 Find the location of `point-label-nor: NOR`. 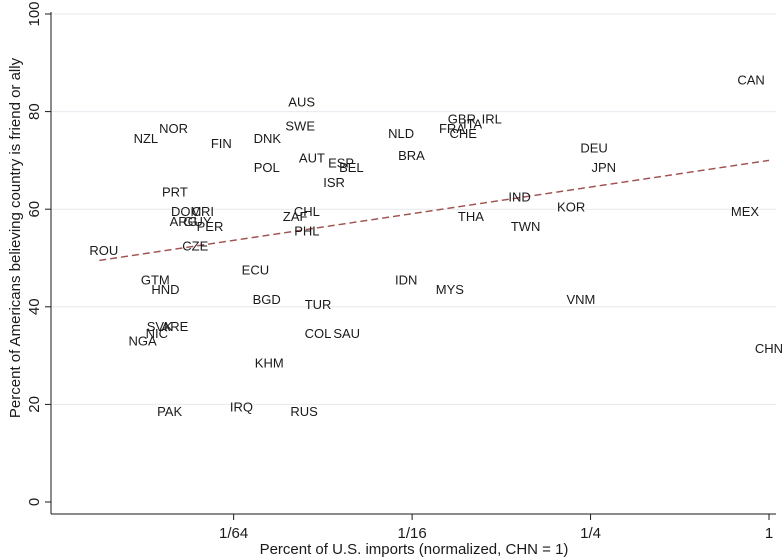

point-label-nor: NOR is located at coordinates (173, 128).